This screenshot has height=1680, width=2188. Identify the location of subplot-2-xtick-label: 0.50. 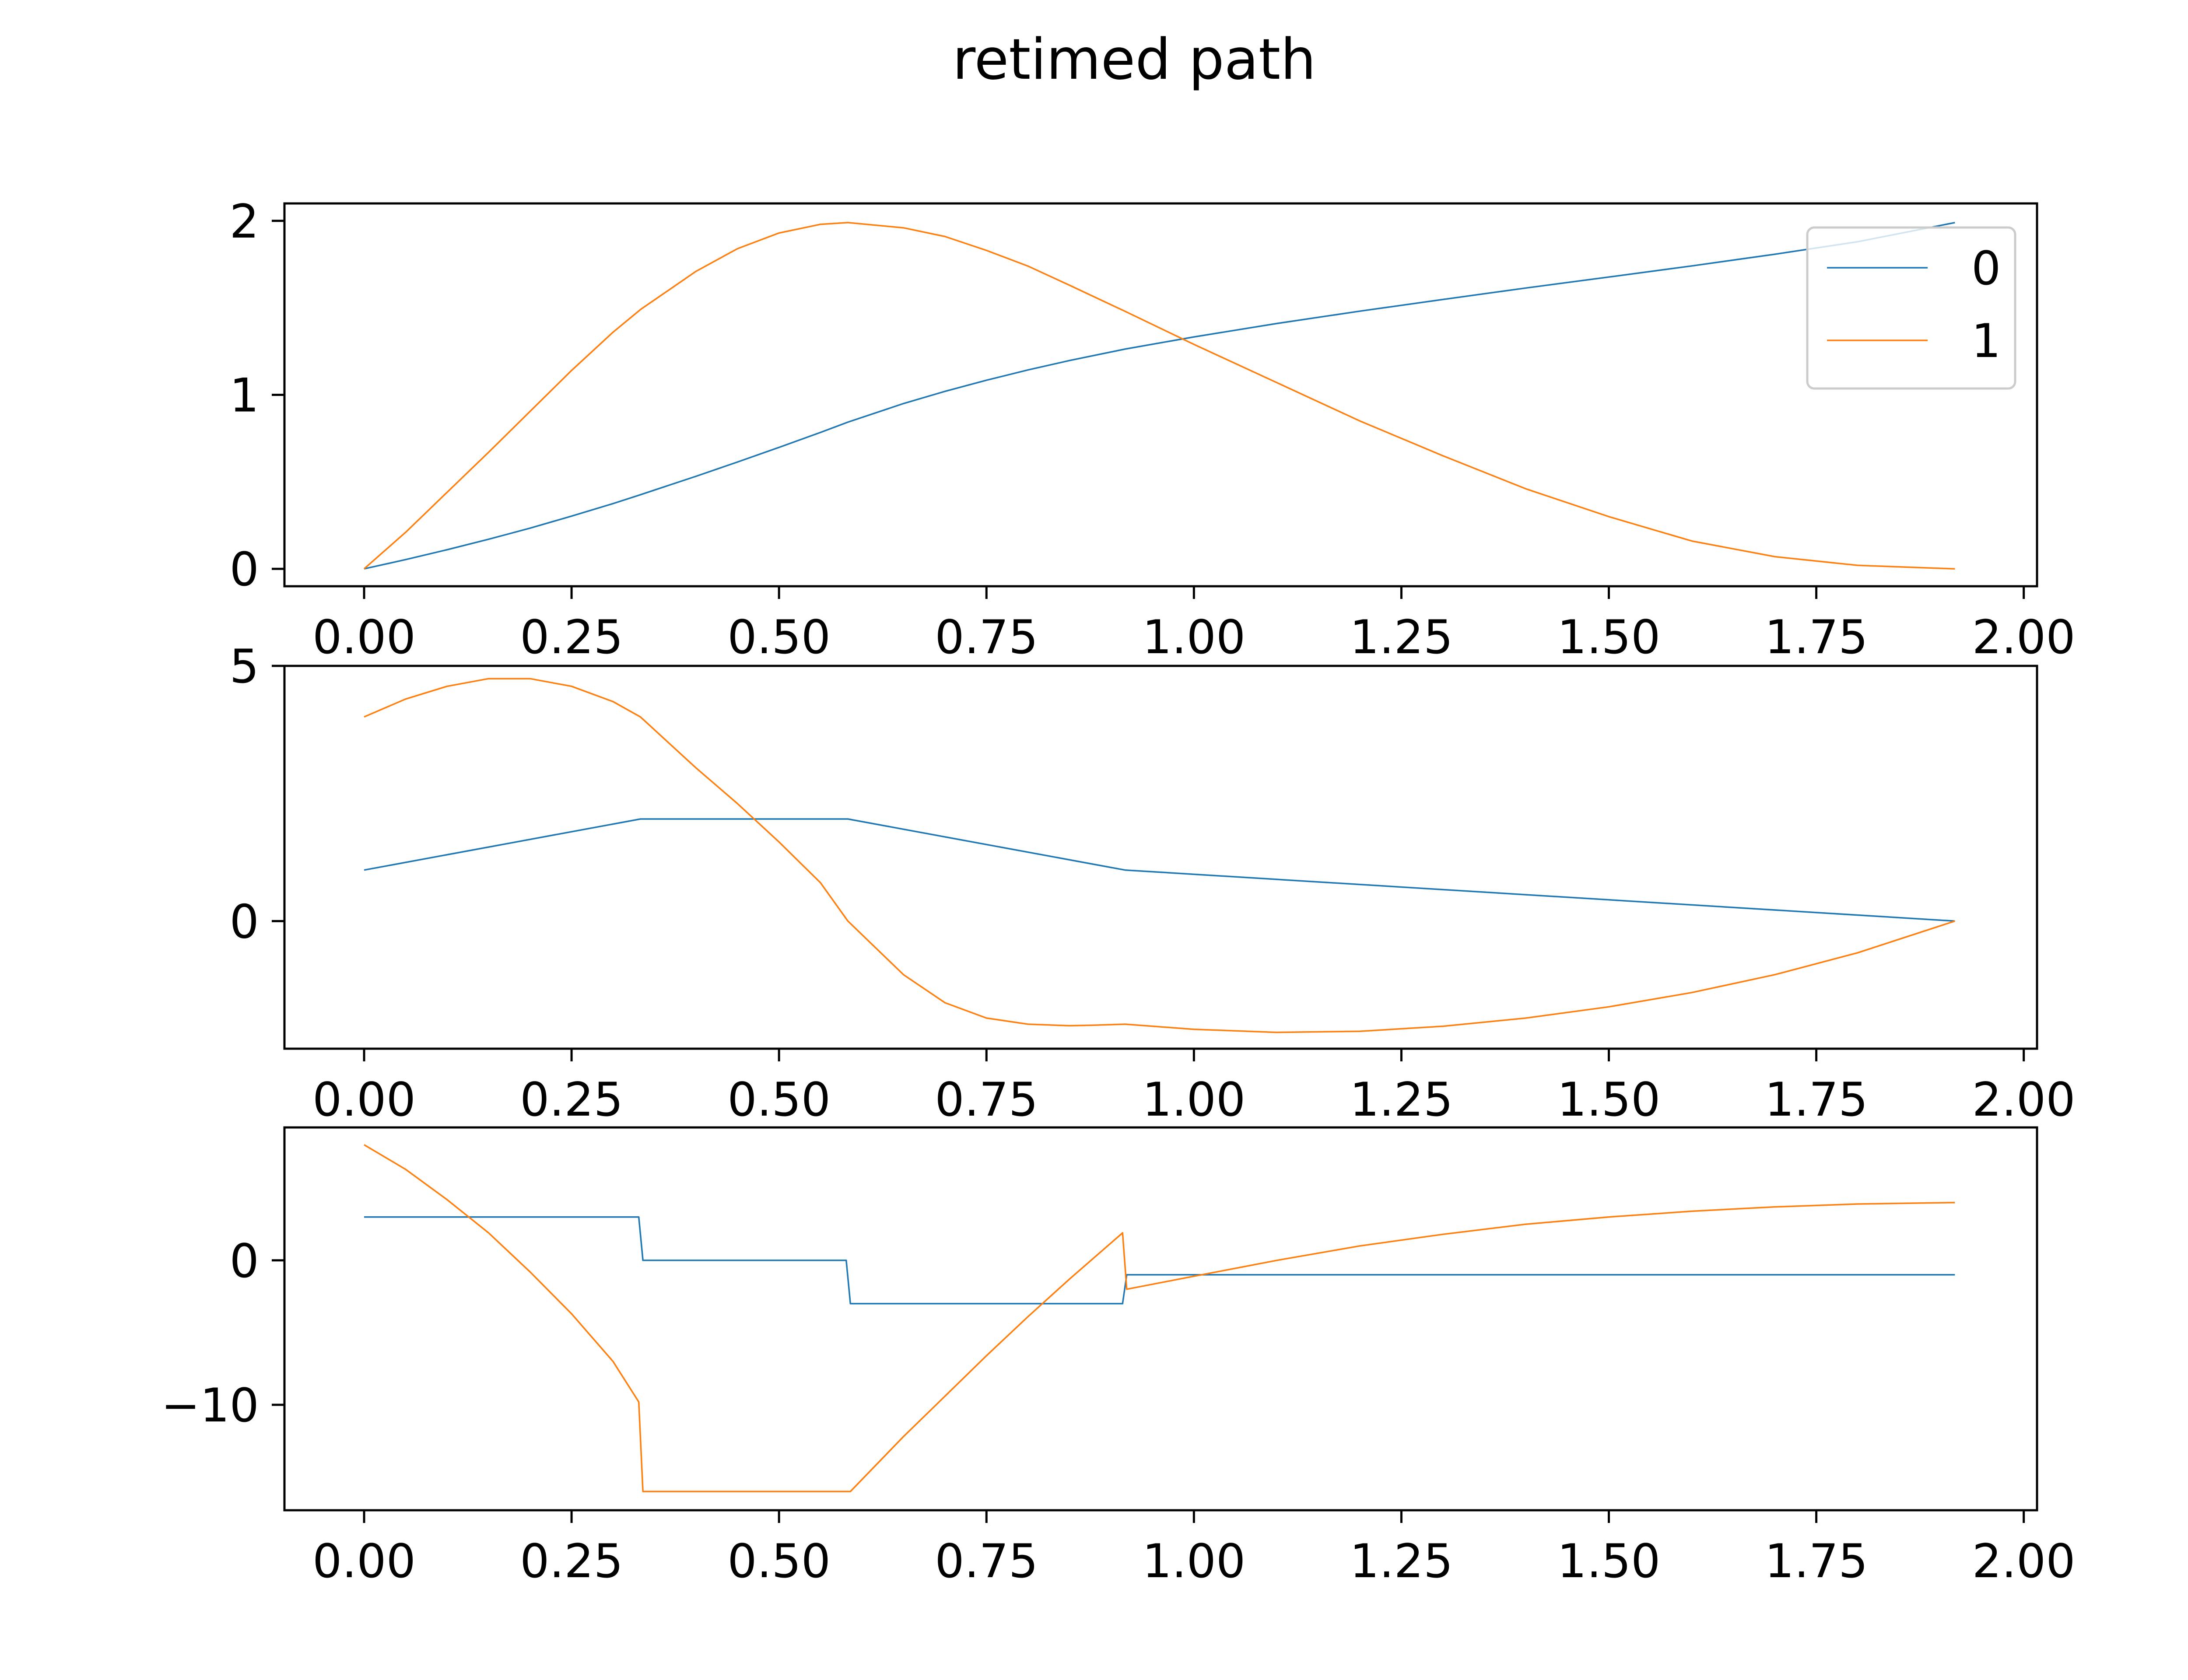
(779, 1100).